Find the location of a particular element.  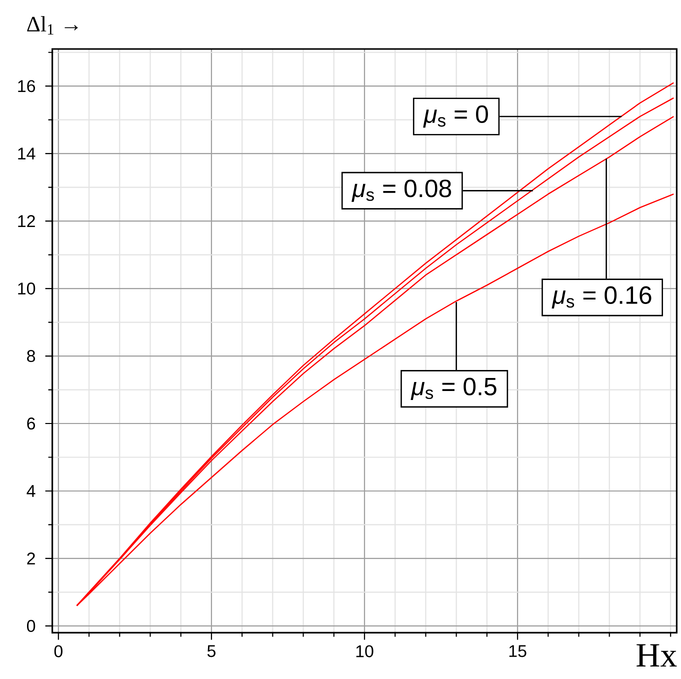

y-tick-label: 6 is located at coordinates (31, 423).